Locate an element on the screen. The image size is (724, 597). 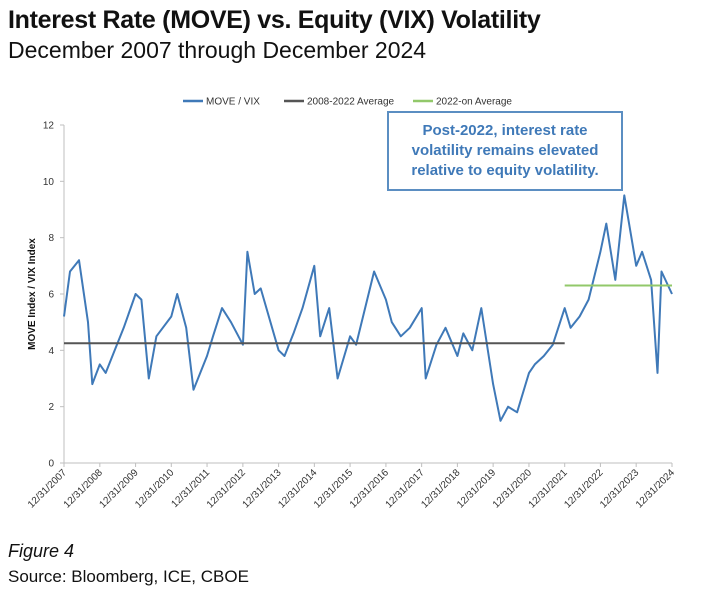
chart-subtitle: December 2007 through December 2024 is located at coordinates (217, 50).